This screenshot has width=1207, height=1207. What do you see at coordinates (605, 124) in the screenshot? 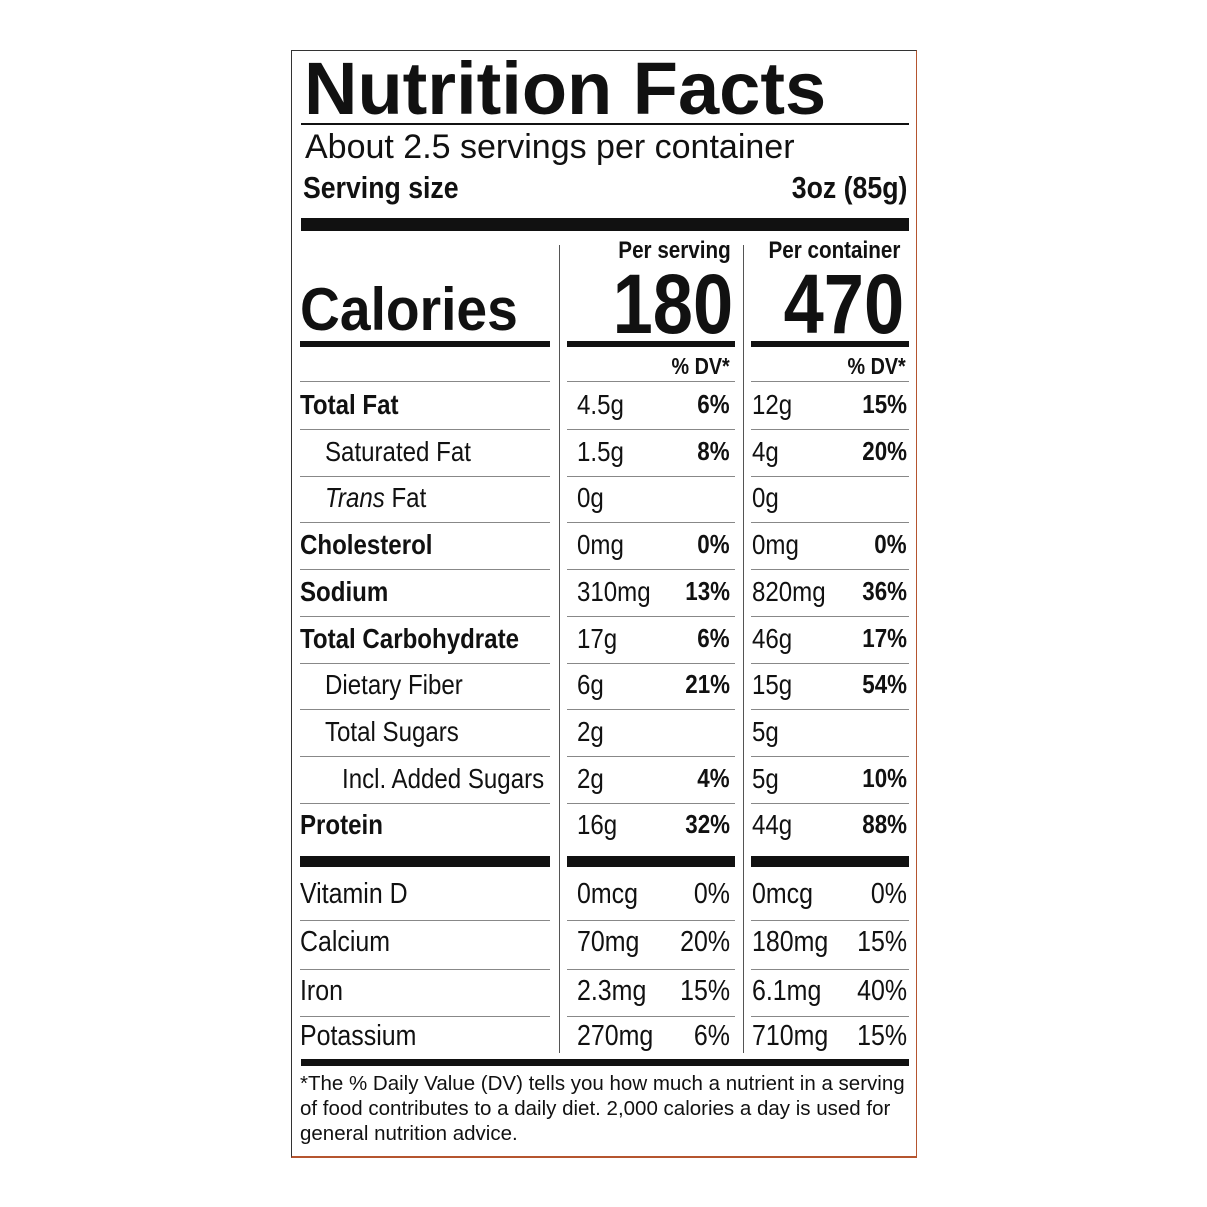
I see `rule` at bounding box center [605, 124].